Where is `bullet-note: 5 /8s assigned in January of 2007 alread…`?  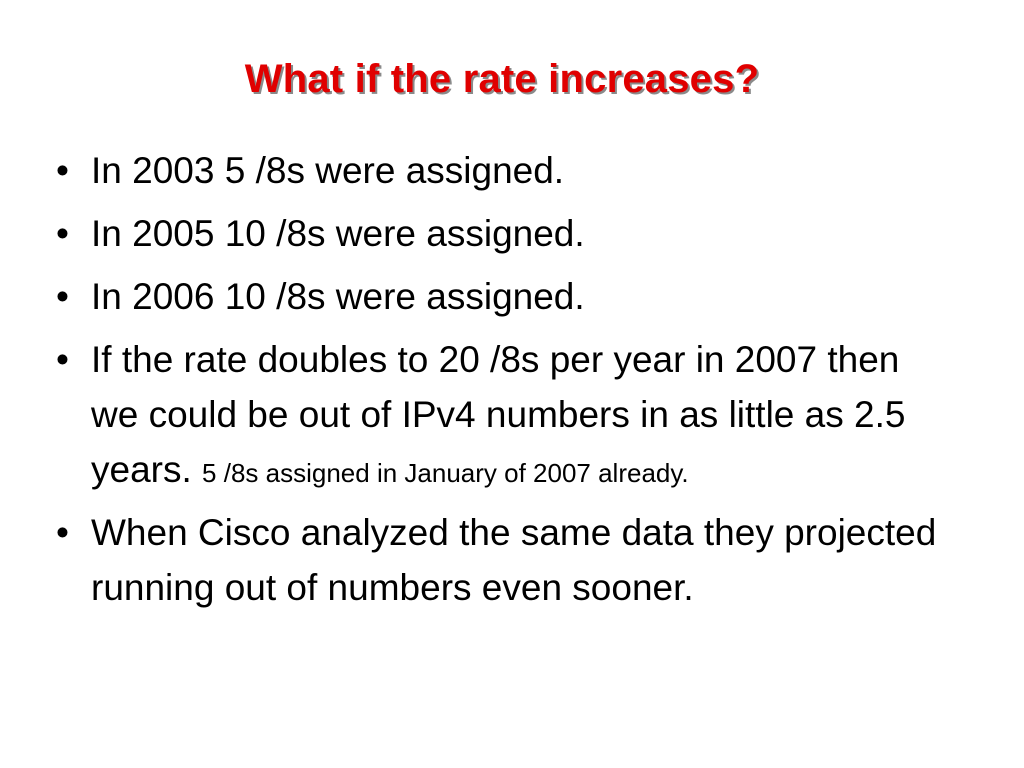
bullet-note: 5 /8s assigned in January of 2007 alread… is located at coordinates (445, 473).